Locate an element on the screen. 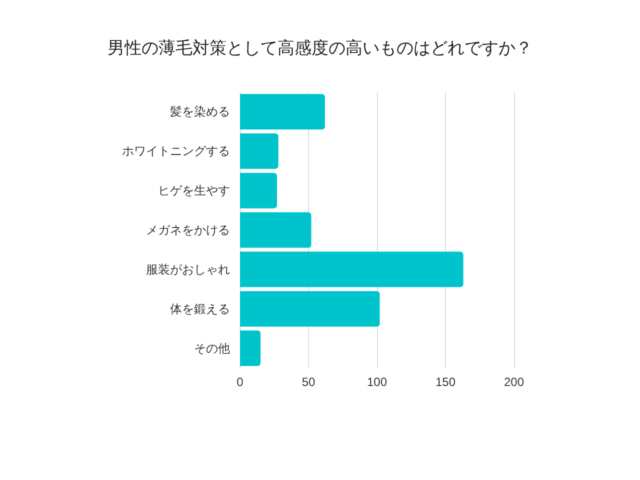 This screenshot has height=480, width=640. x-tick-label: 100 is located at coordinates (377, 382).